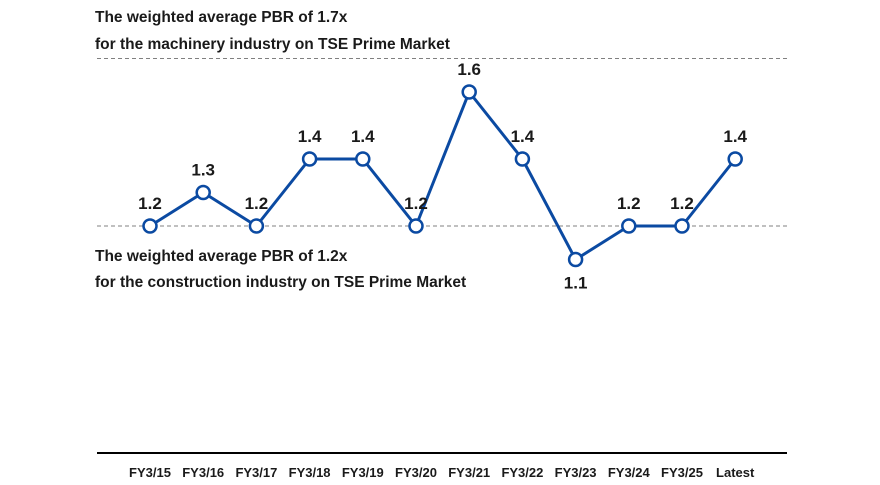 The image size is (880, 485). I want to click on data-label-fy3-24: 1.2, so click(629, 203).